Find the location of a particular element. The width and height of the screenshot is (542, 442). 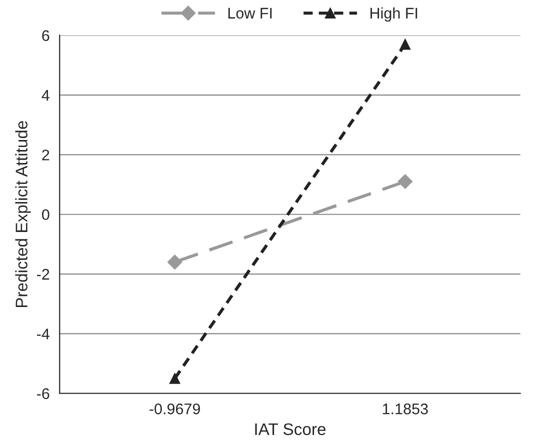

x-tick-label: 1.1853 is located at coordinates (405, 409).